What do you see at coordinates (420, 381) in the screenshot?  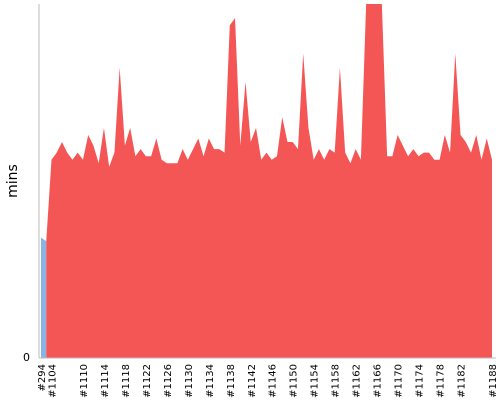 I see `x-tick-label: #1174` at bounding box center [420, 381].